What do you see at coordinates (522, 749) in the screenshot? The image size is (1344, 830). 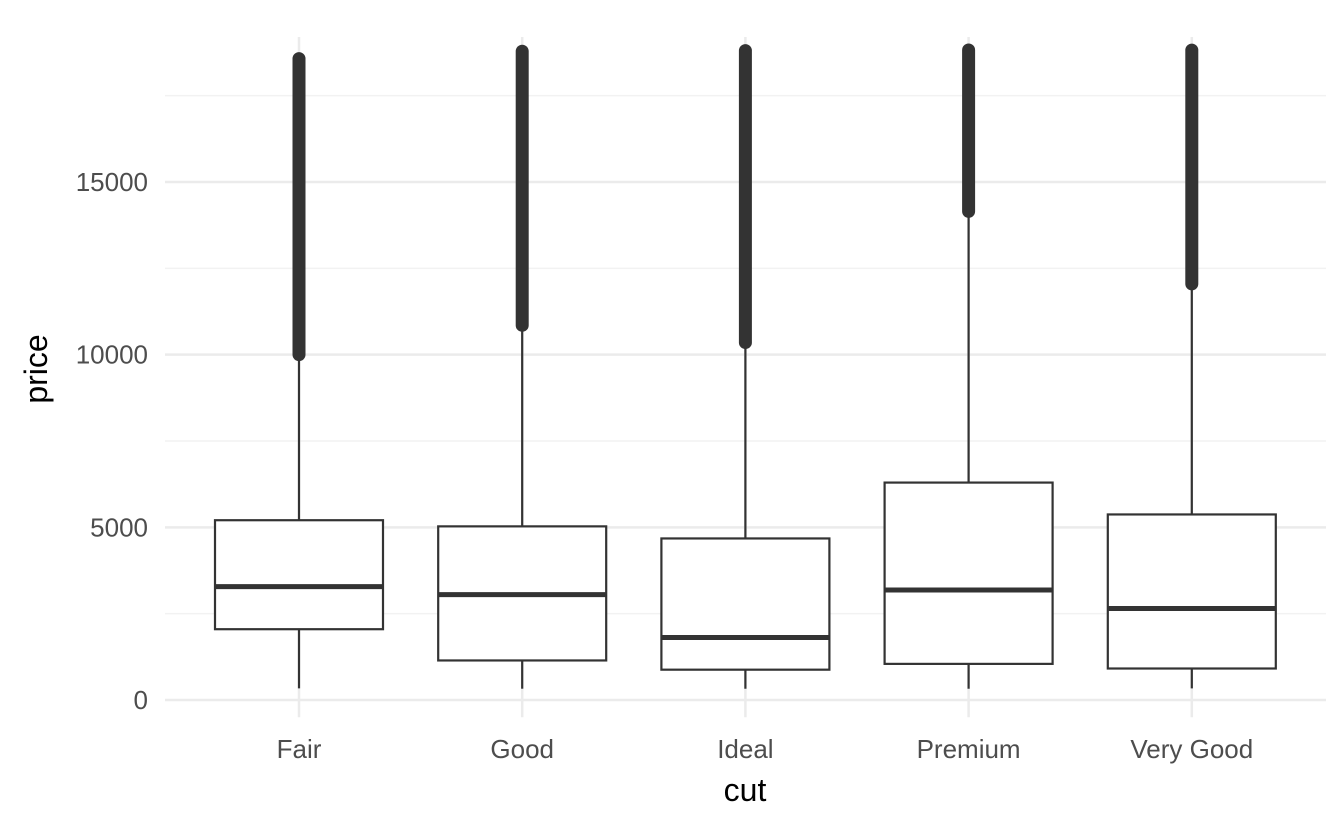 I see `x-tick-label: Good` at bounding box center [522, 749].